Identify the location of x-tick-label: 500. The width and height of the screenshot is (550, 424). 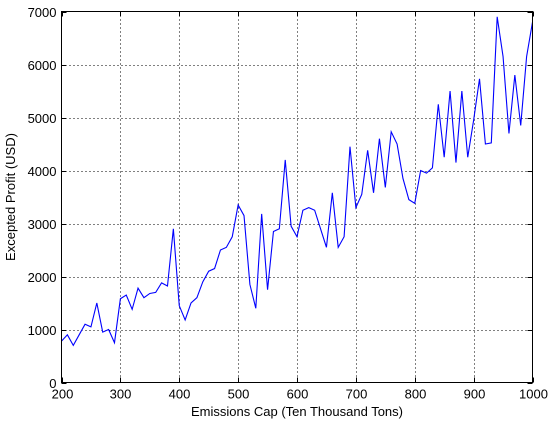
(239, 394).